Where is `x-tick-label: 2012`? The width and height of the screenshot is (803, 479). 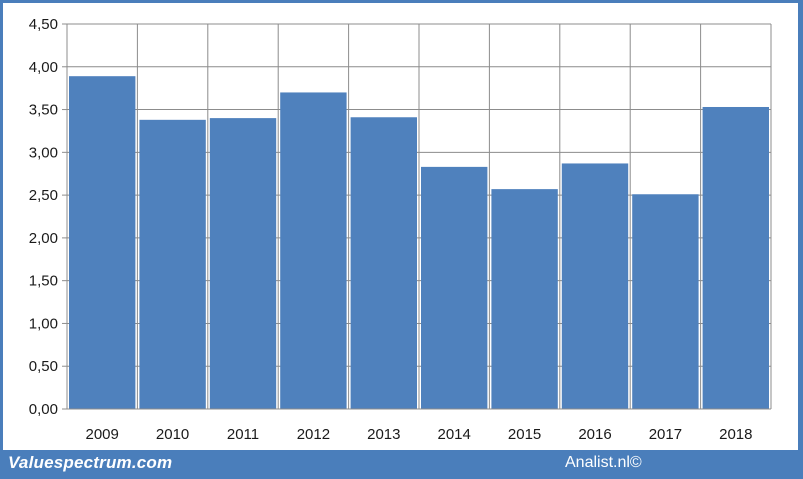
x-tick-label: 2012 is located at coordinates (313, 434).